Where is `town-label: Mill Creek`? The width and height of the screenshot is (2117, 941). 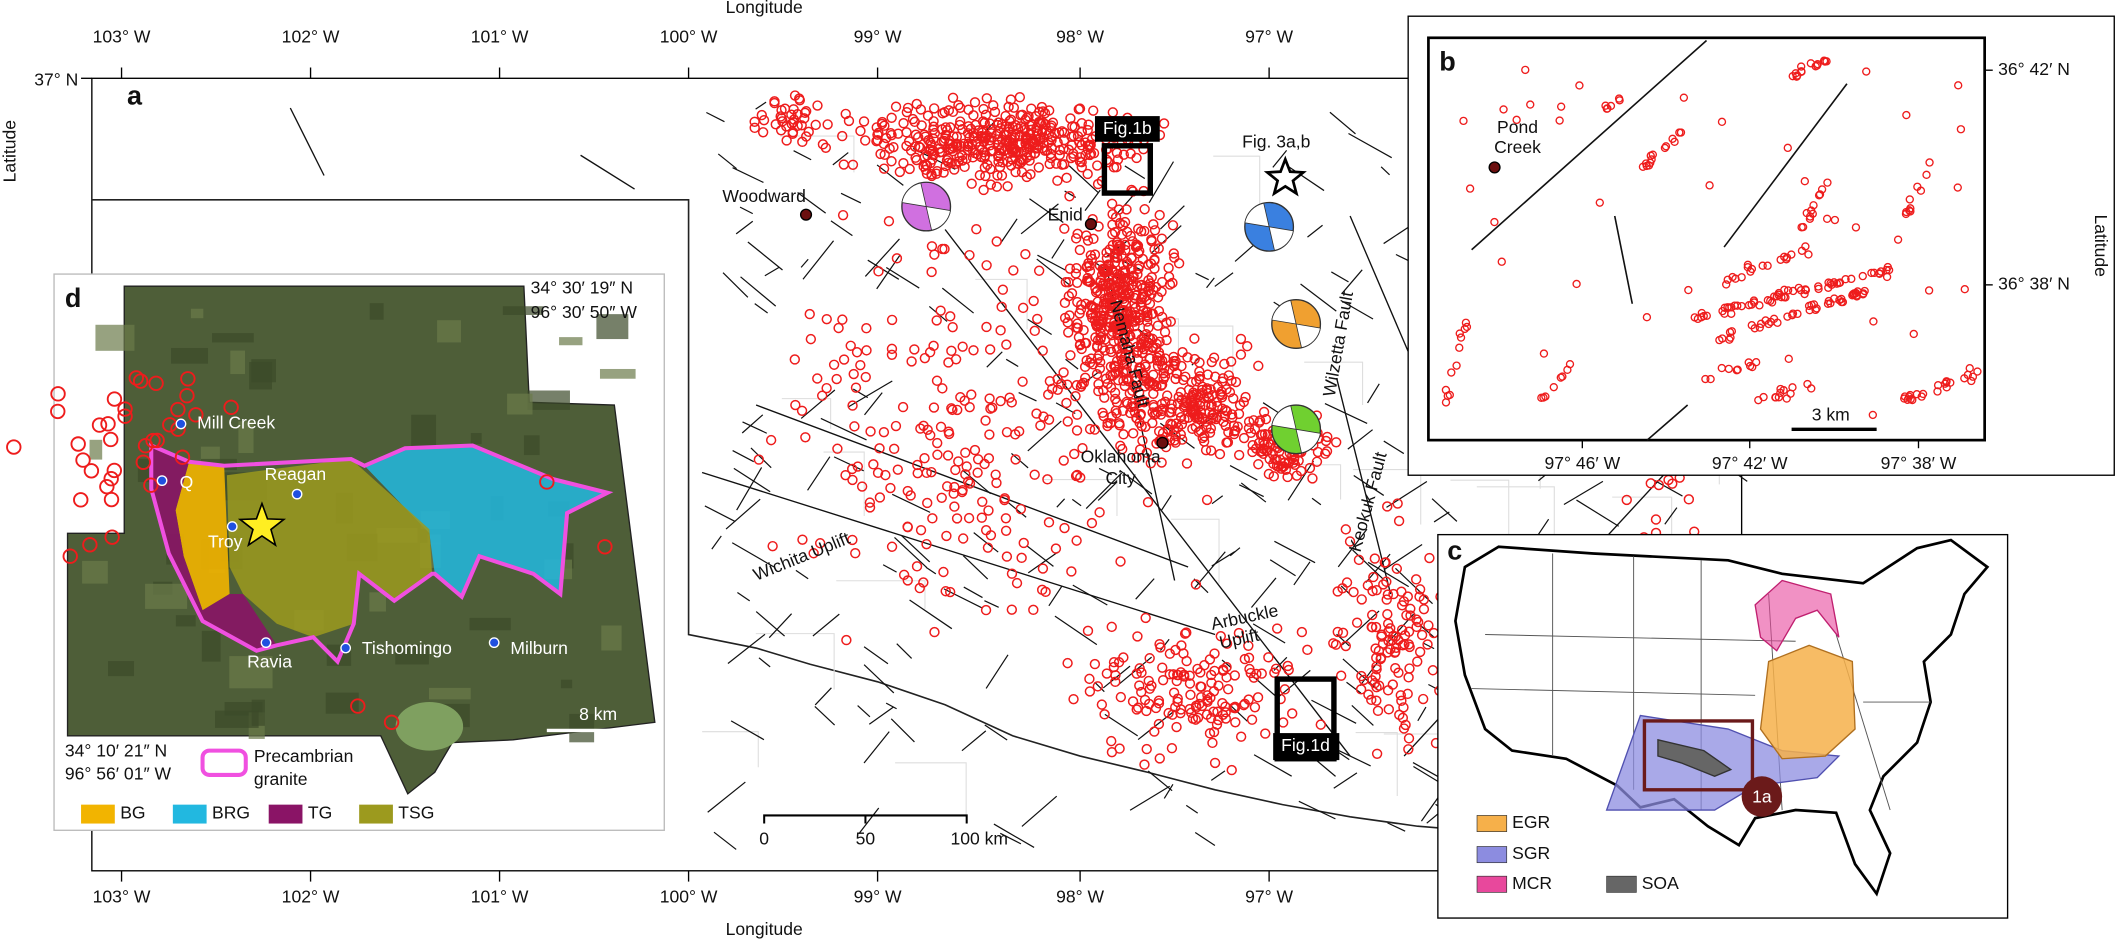 town-label: Mill Creek is located at coordinates (236, 423).